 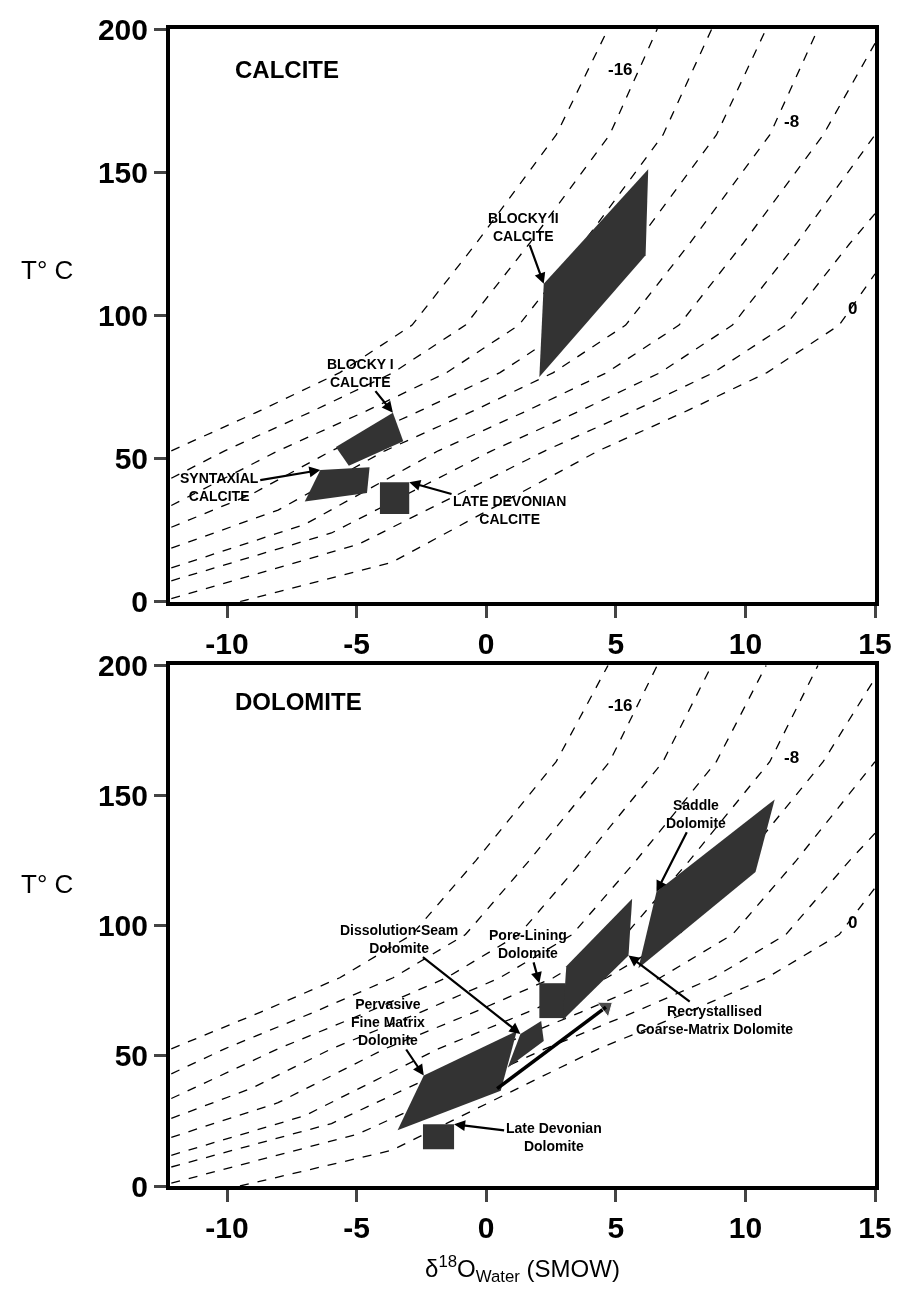 What do you see at coordinates (510, 510) in the screenshot?
I see `annotation: LATE DEVONIAN CALCITE` at bounding box center [510, 510].